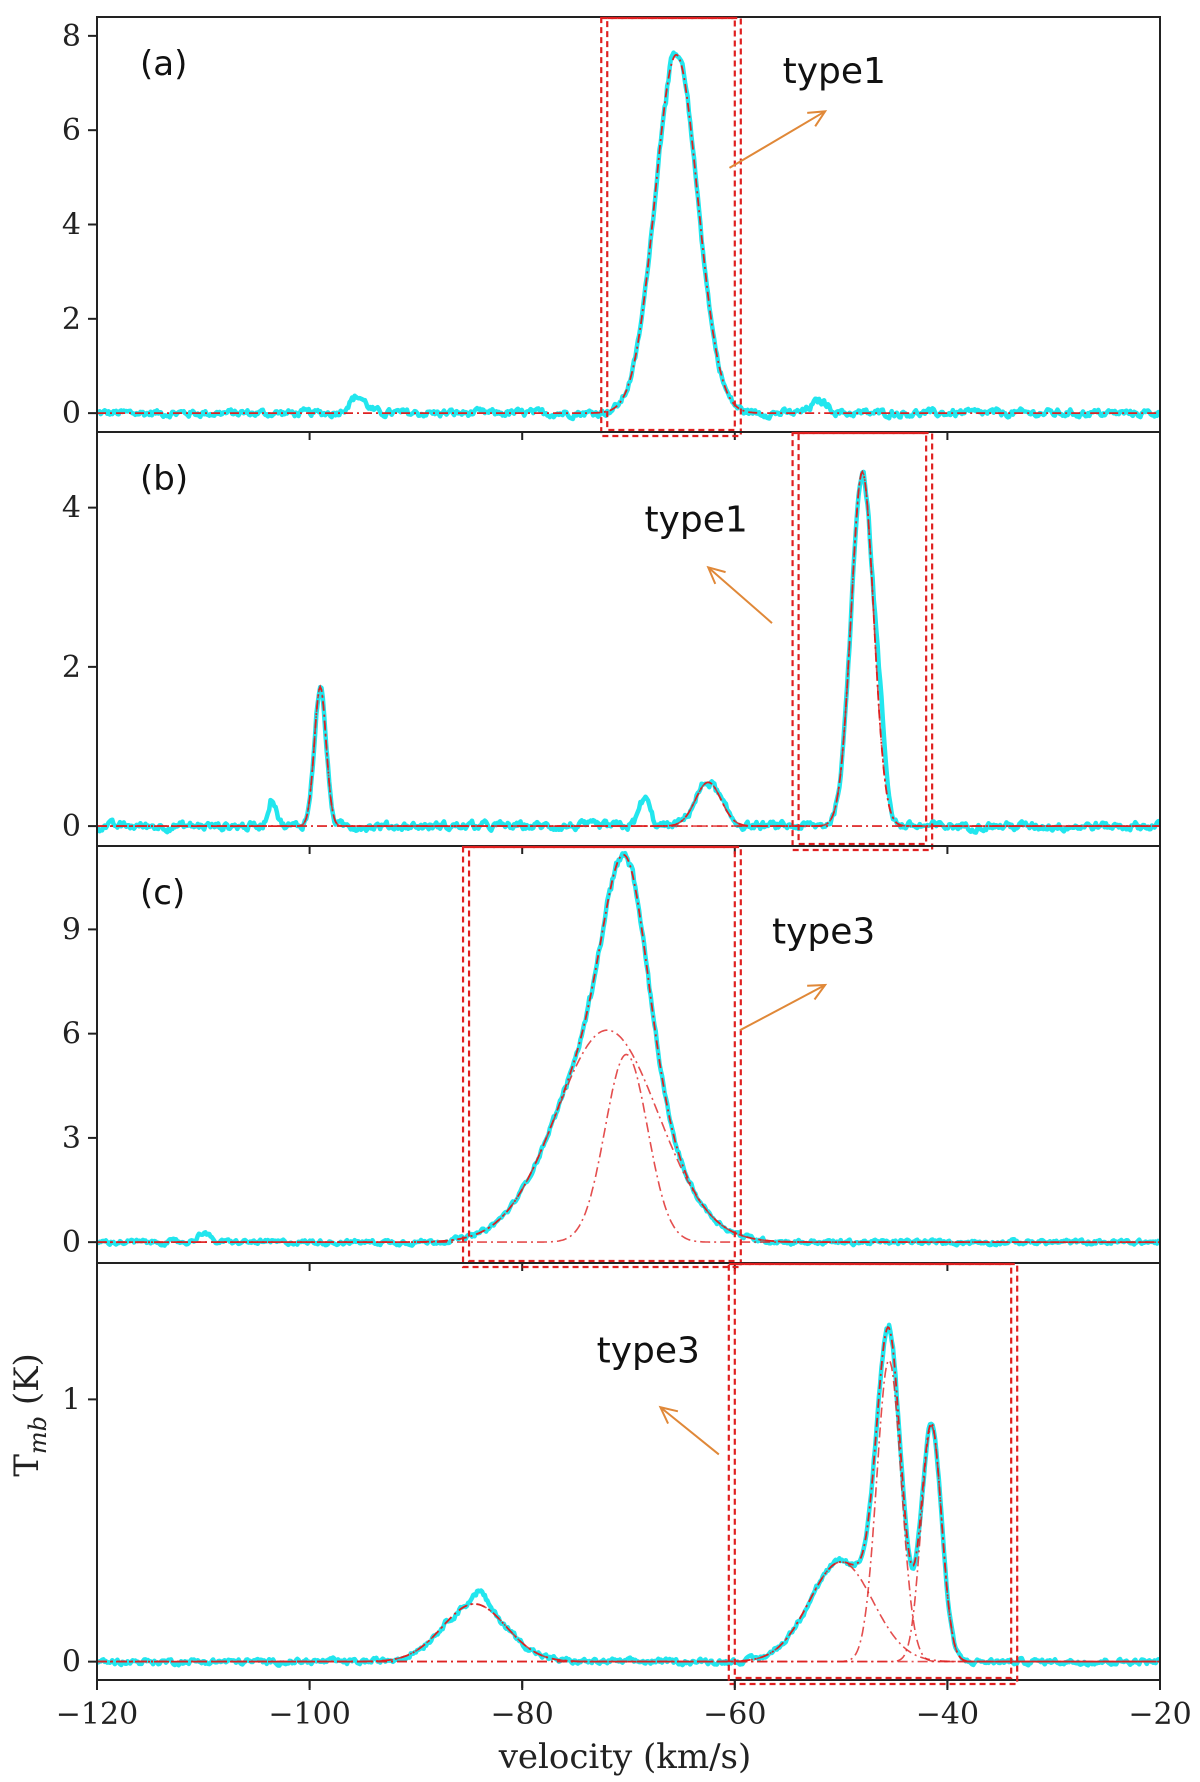  I want to click on panel-label: (c), so click(162, 893).